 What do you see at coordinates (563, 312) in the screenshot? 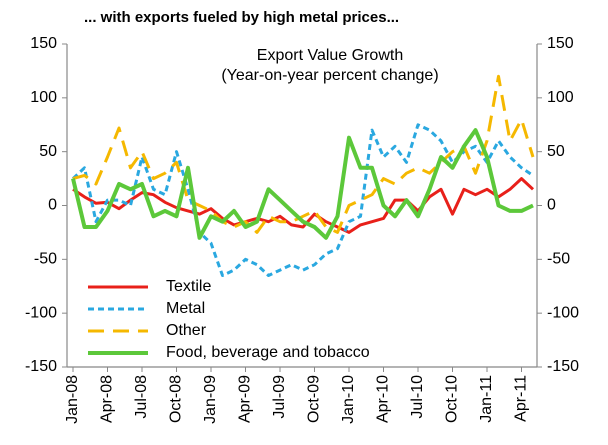
I see `y2-tick-label: -100` at bounding box center [563, 312].